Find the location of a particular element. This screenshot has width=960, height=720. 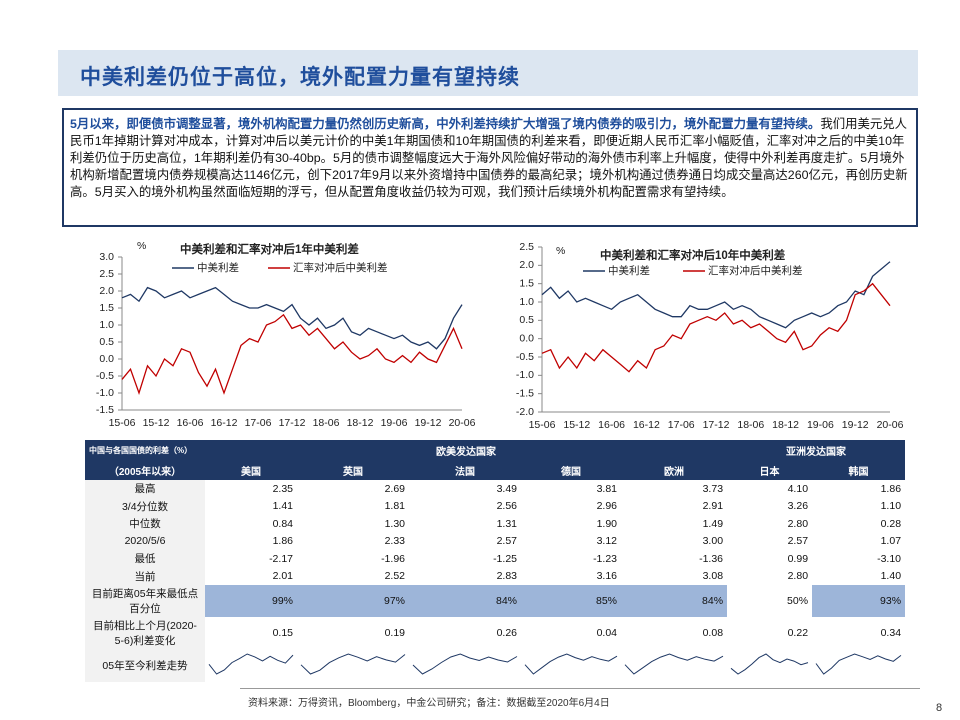

column-header: 韩国 is located at coordinates (859, 470).